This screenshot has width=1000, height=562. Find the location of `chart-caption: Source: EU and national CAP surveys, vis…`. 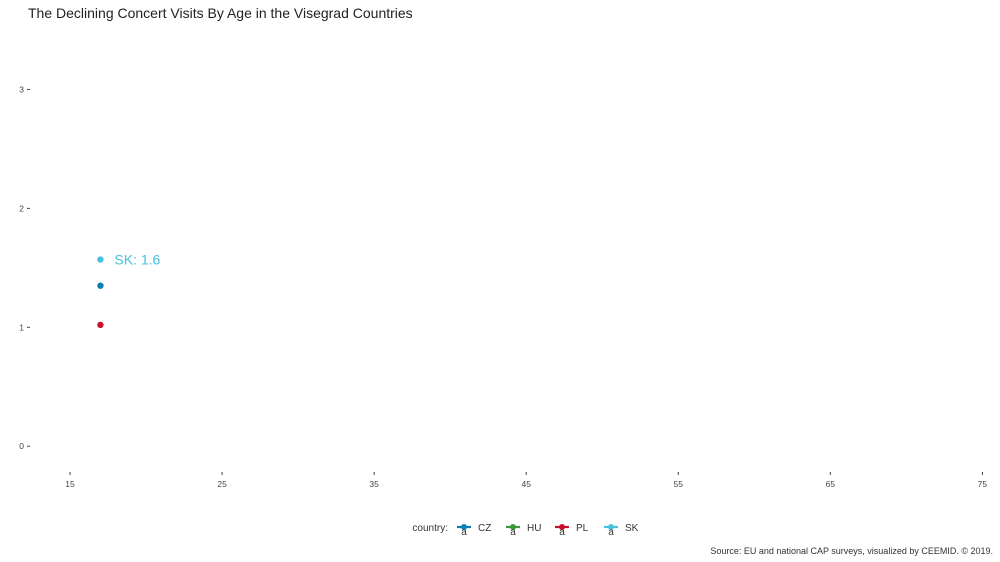

chart-caption: Source: EU and national CAP surveys, vis… is located at coordinates (851, 551).